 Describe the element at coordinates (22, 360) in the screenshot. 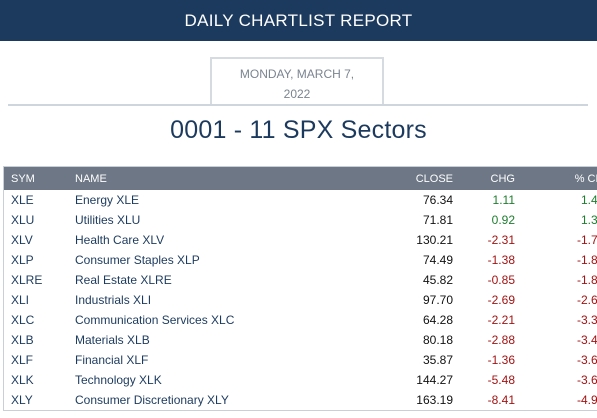

I see `symbol-cell: XLF` at that location.